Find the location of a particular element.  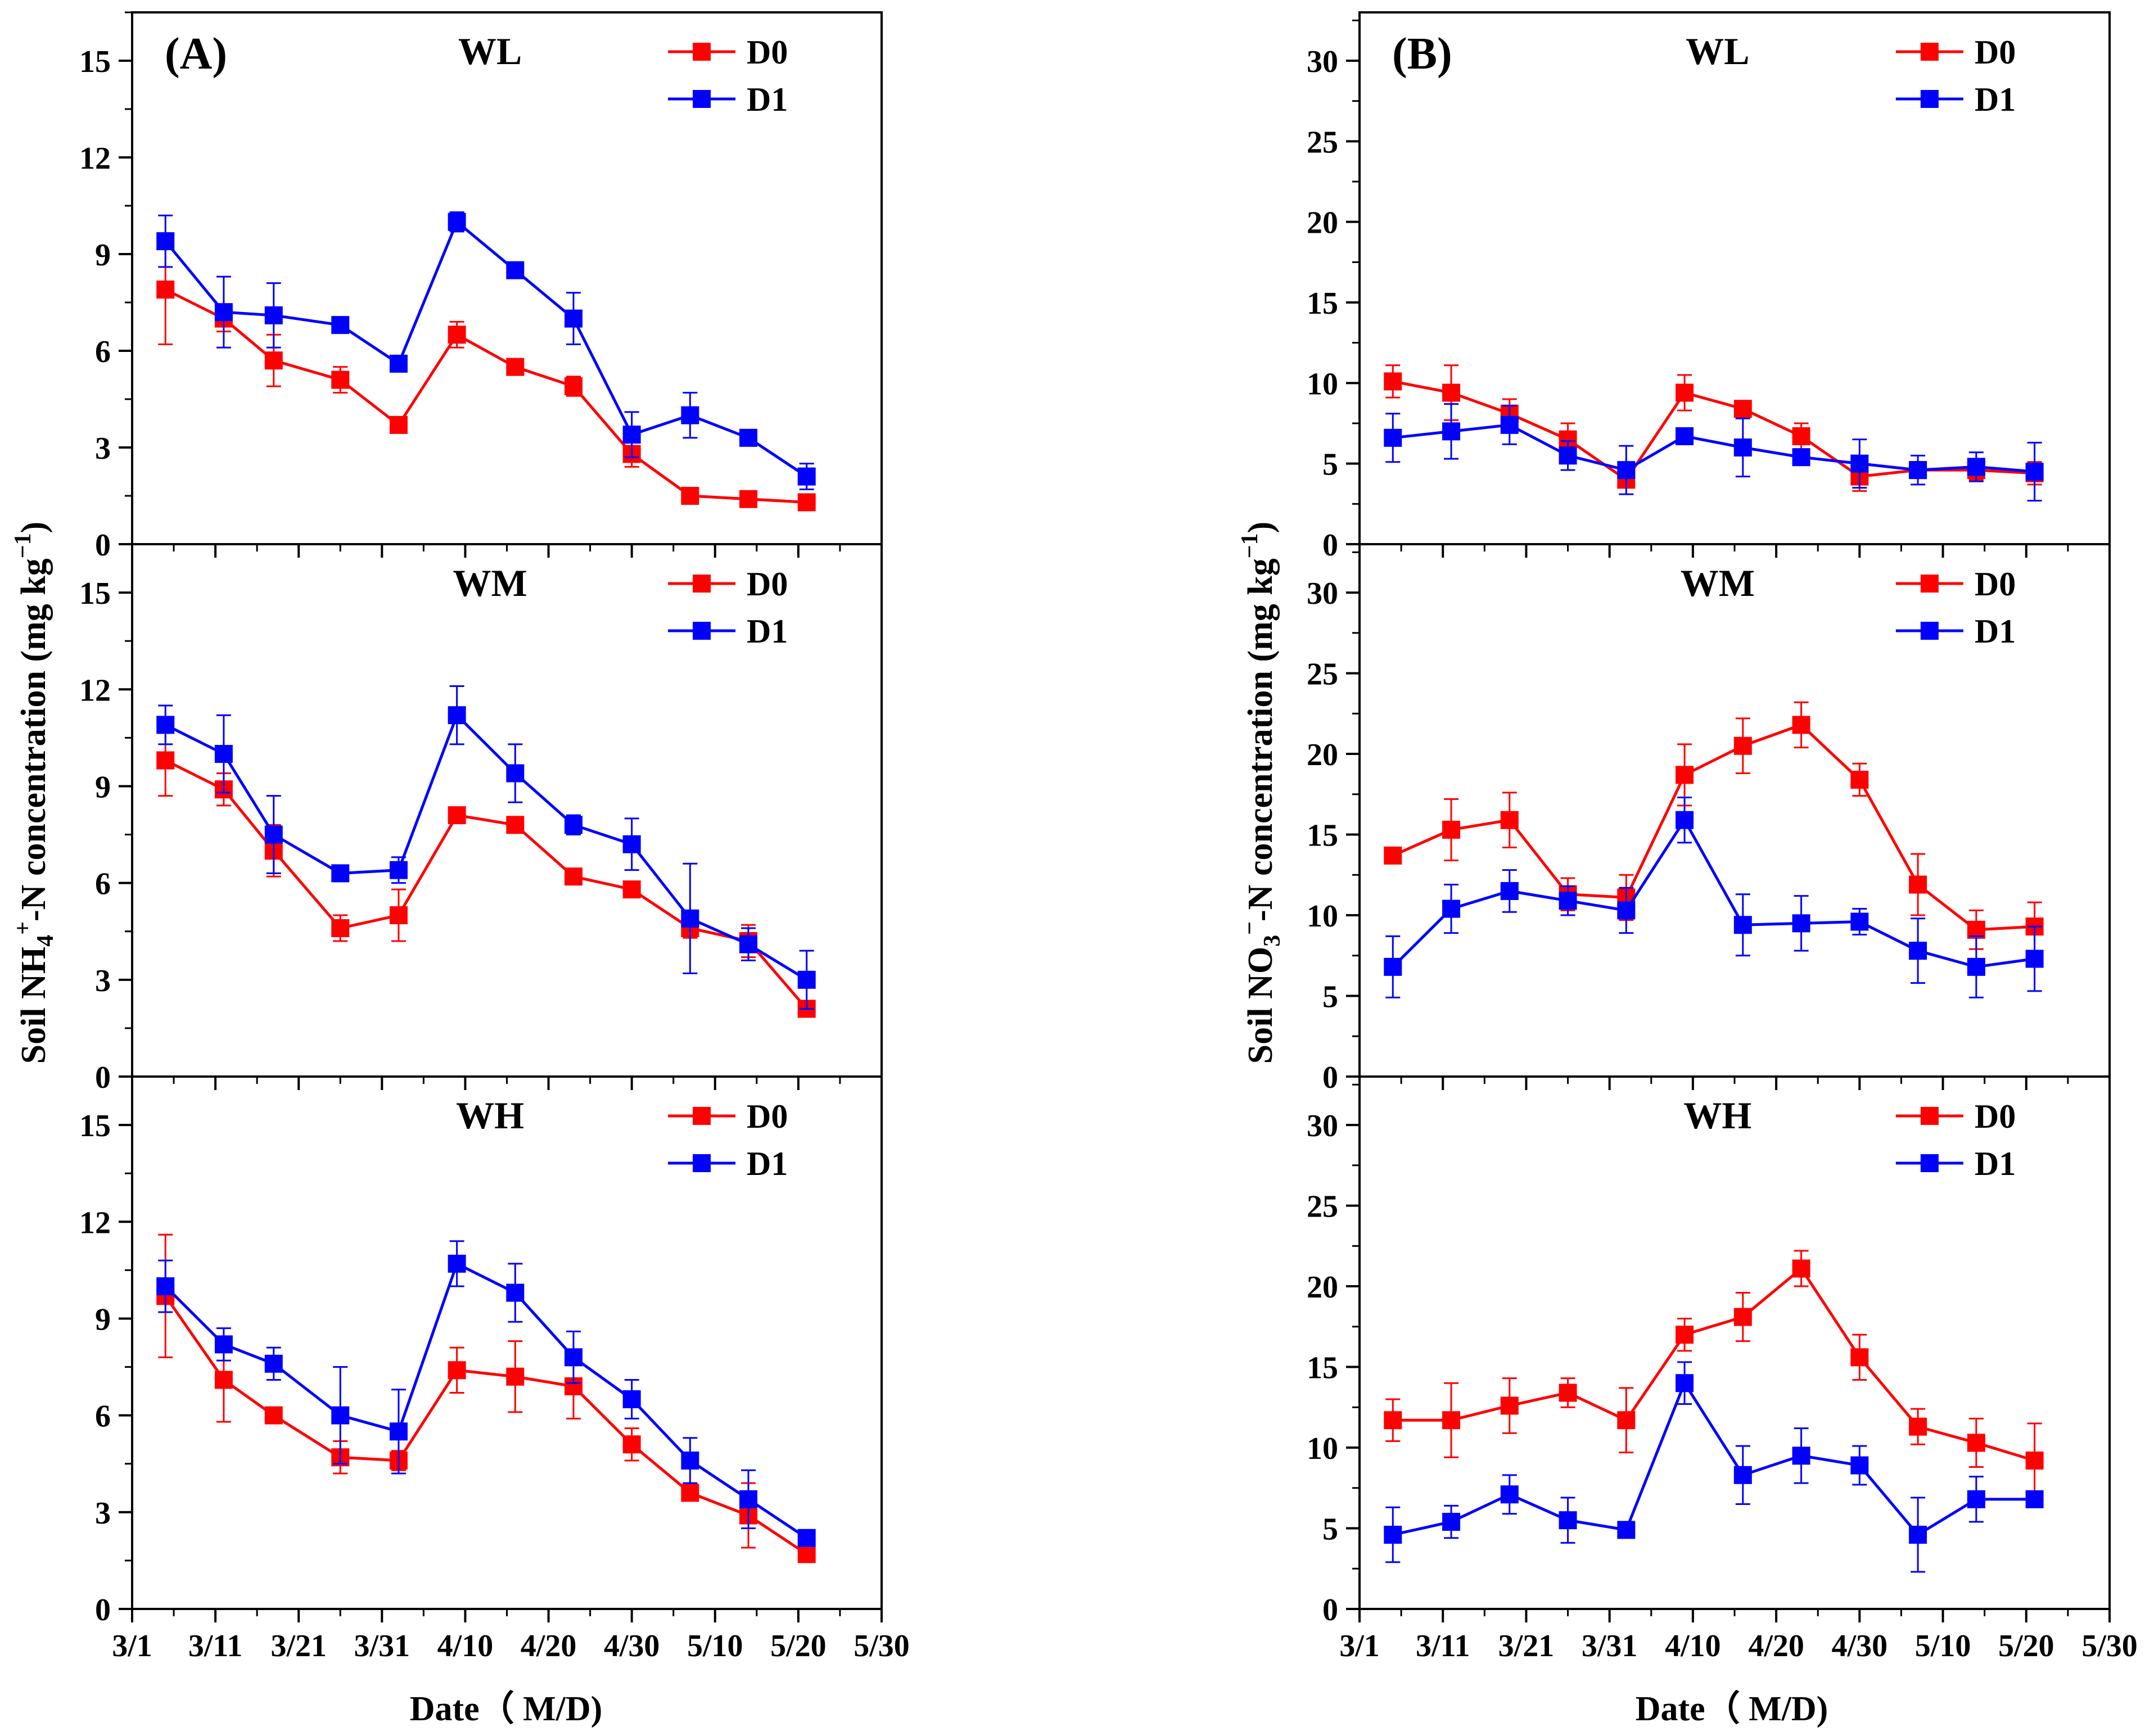

a-wh-x-tick-label: 4/10 is located at coordinates (465, 1646).